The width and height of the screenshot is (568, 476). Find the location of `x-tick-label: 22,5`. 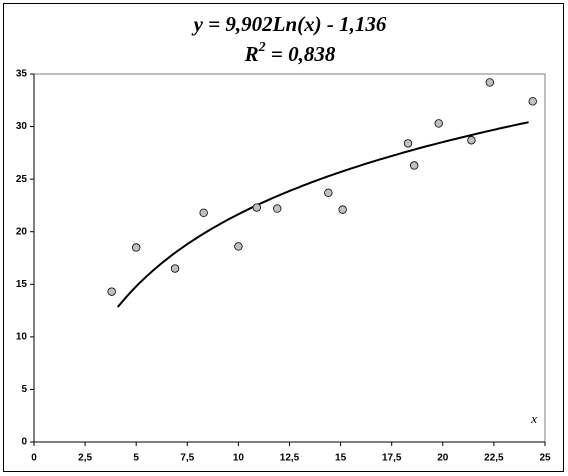

x-tick-label: 22,5 is located at coordinates (494, 458).